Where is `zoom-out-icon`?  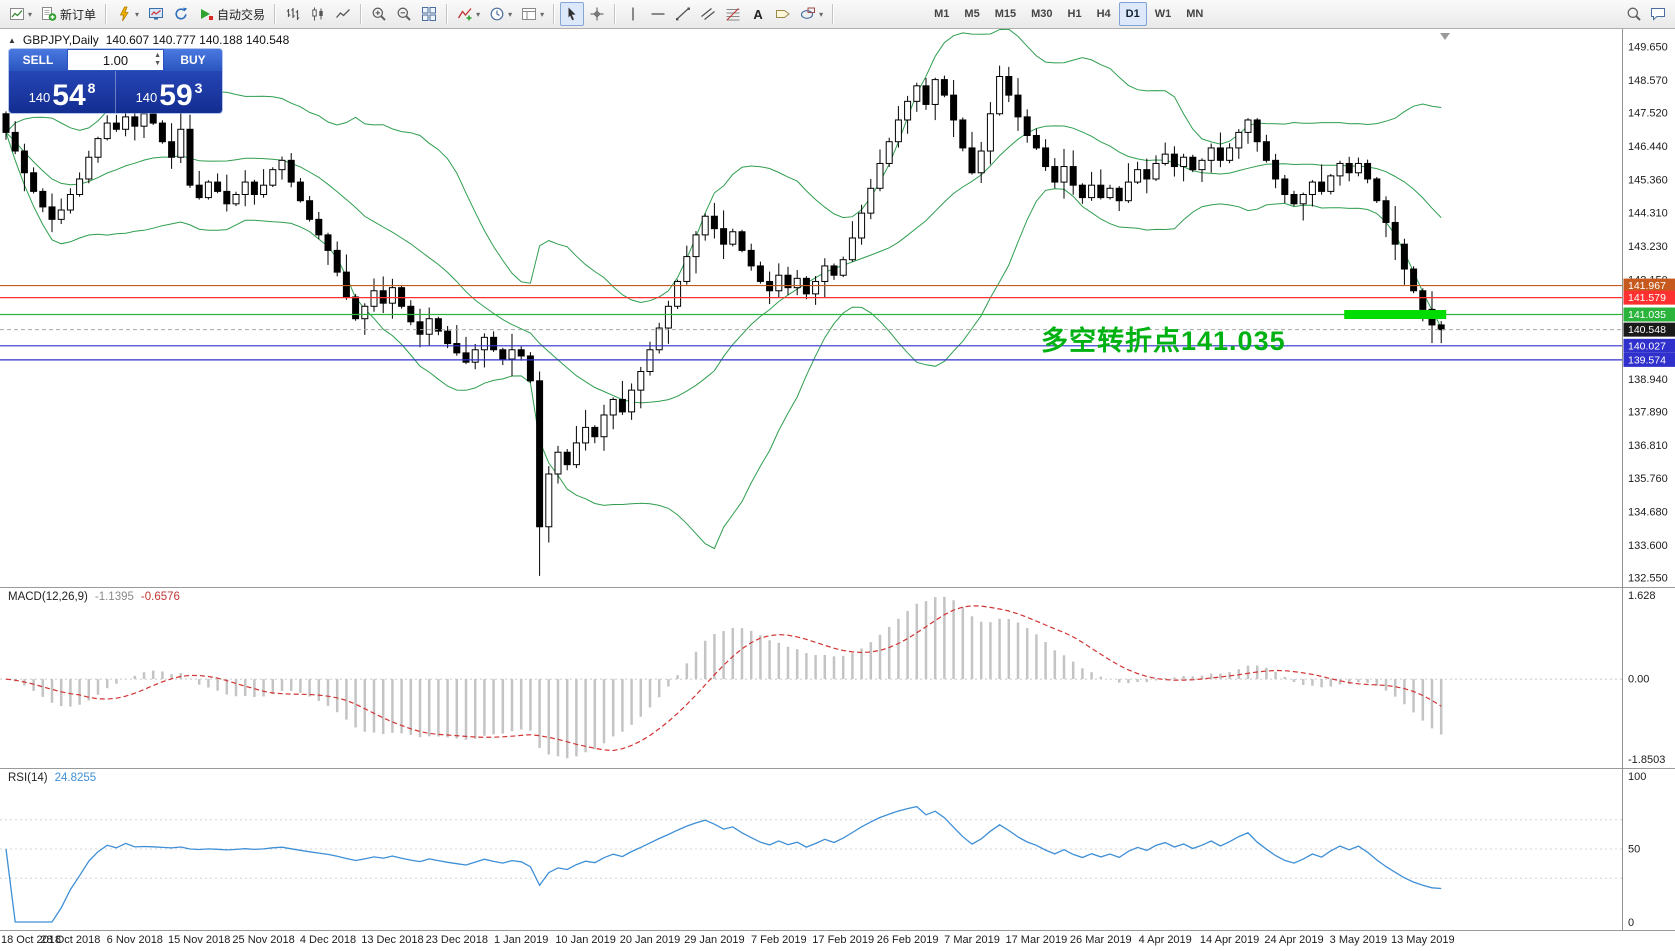 zoom-out-icon is located at coordinates (404, 14).